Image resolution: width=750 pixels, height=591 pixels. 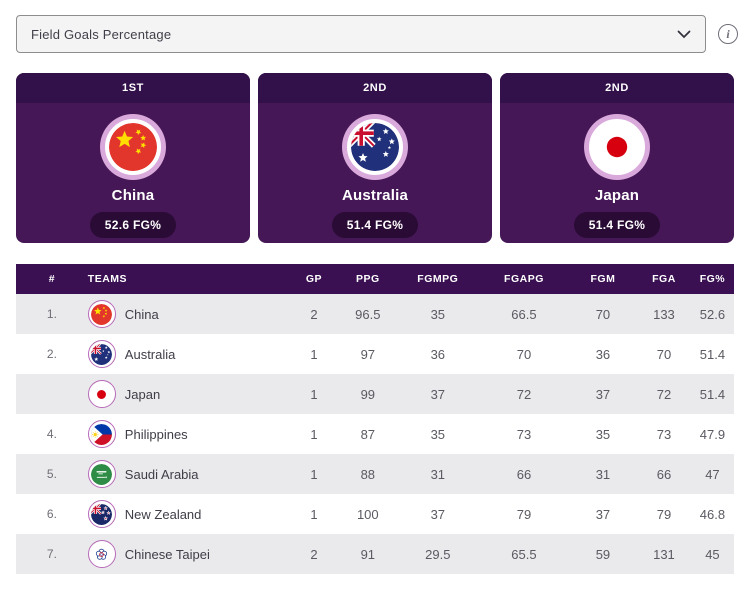 I want to click on podium-team-name: Australia, so click(x=375, y=195).